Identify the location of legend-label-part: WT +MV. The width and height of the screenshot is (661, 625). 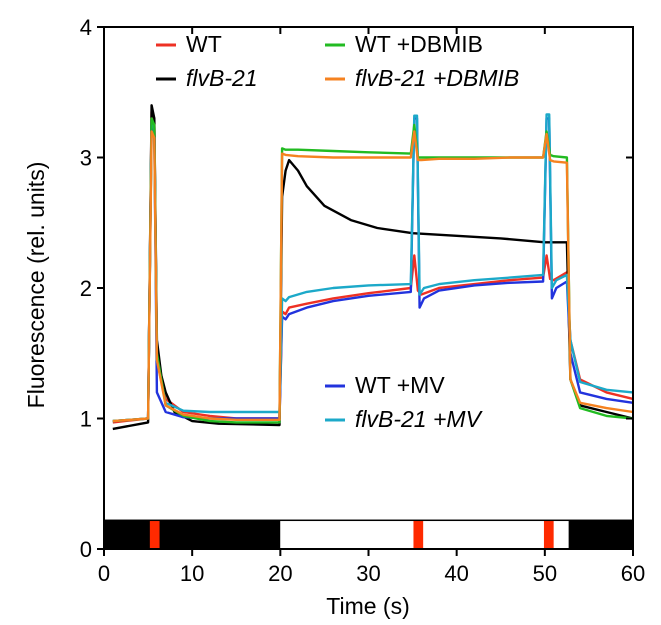
(400, 385).